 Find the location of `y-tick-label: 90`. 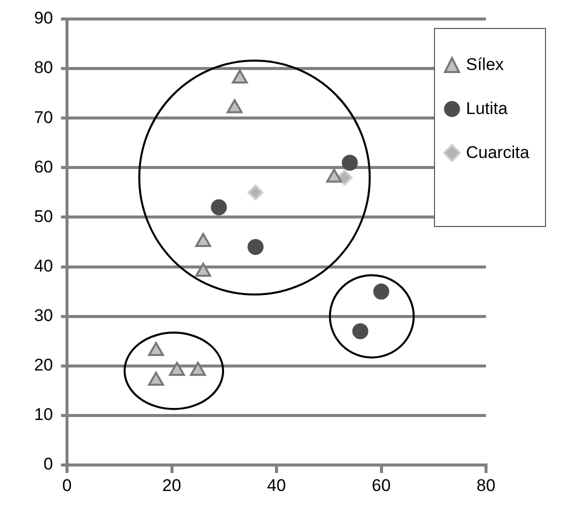

y-tick-label: 90 is located at coordinates (43, 18).